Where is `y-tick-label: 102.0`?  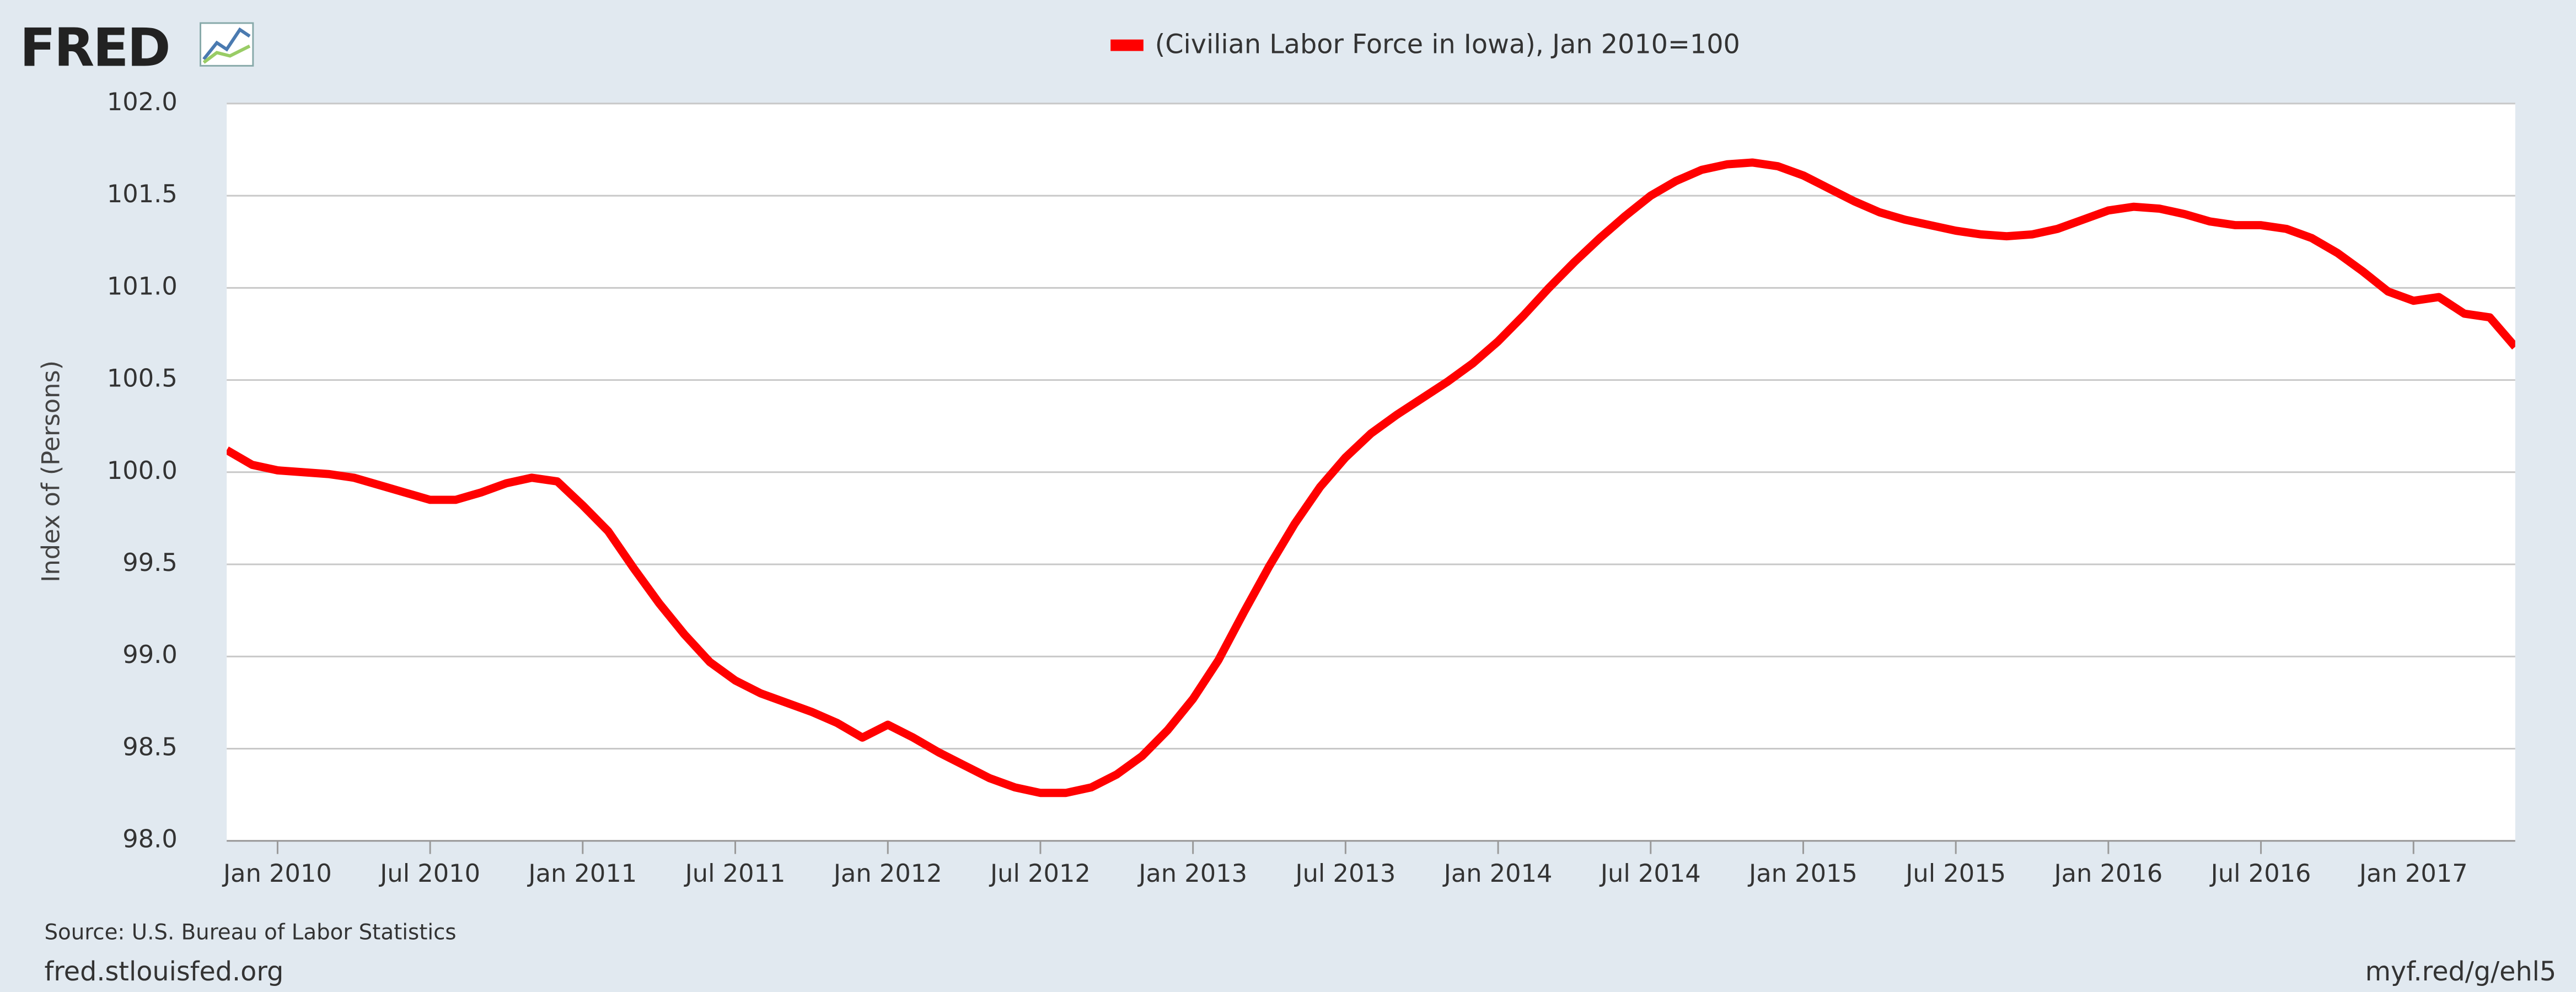 y-tick-label: 102.0 is located at coordinates (142, 102).